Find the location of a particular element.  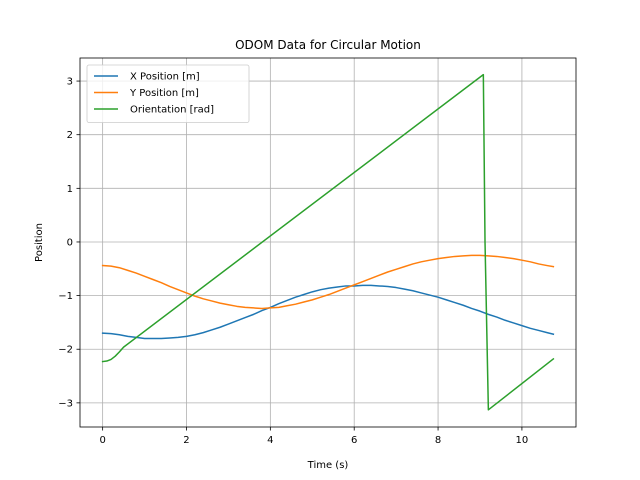

y-axis-label: Position is located at coordinates (39, 242).